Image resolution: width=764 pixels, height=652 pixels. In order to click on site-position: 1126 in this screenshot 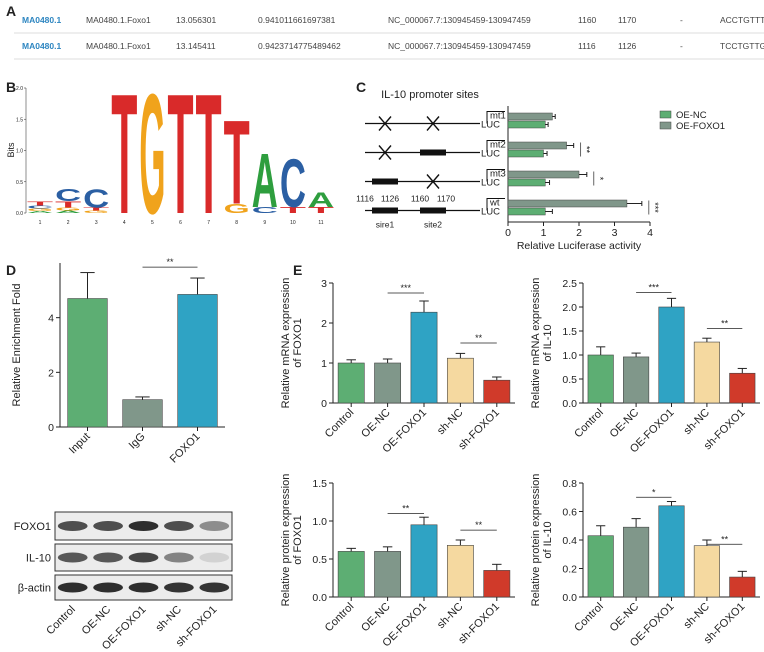, I will do `click(390, 199)`.